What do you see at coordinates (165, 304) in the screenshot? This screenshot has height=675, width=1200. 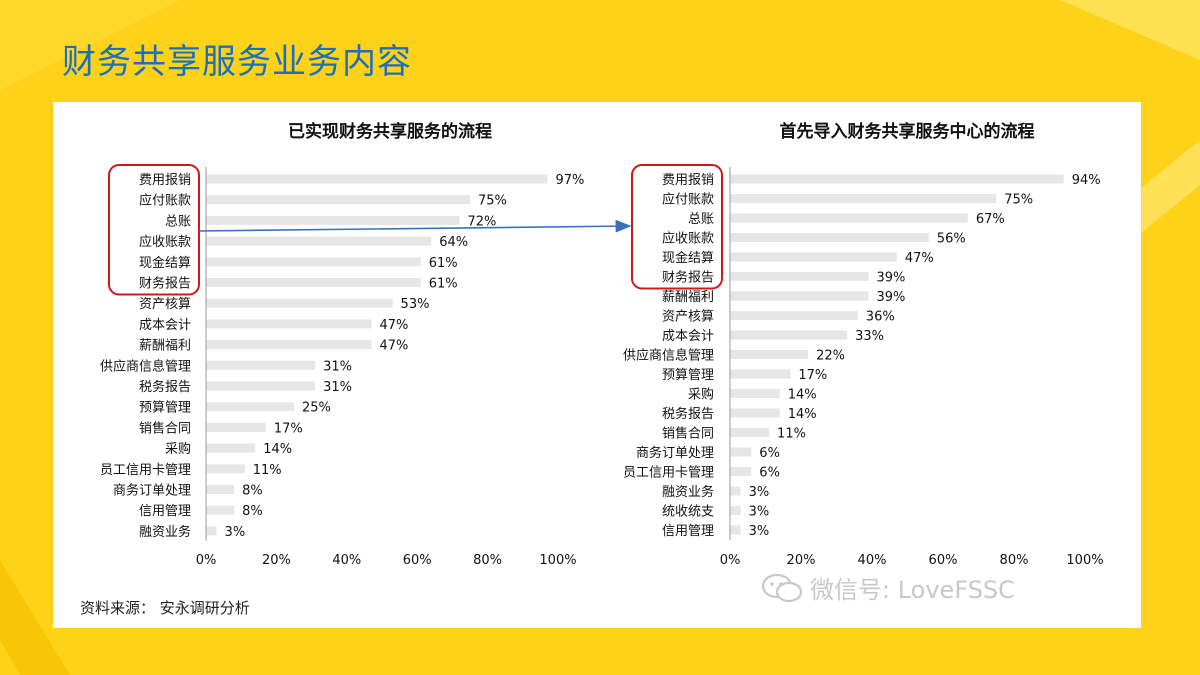 I see `category-label: 资产核算` at bounding box center [165, 304].